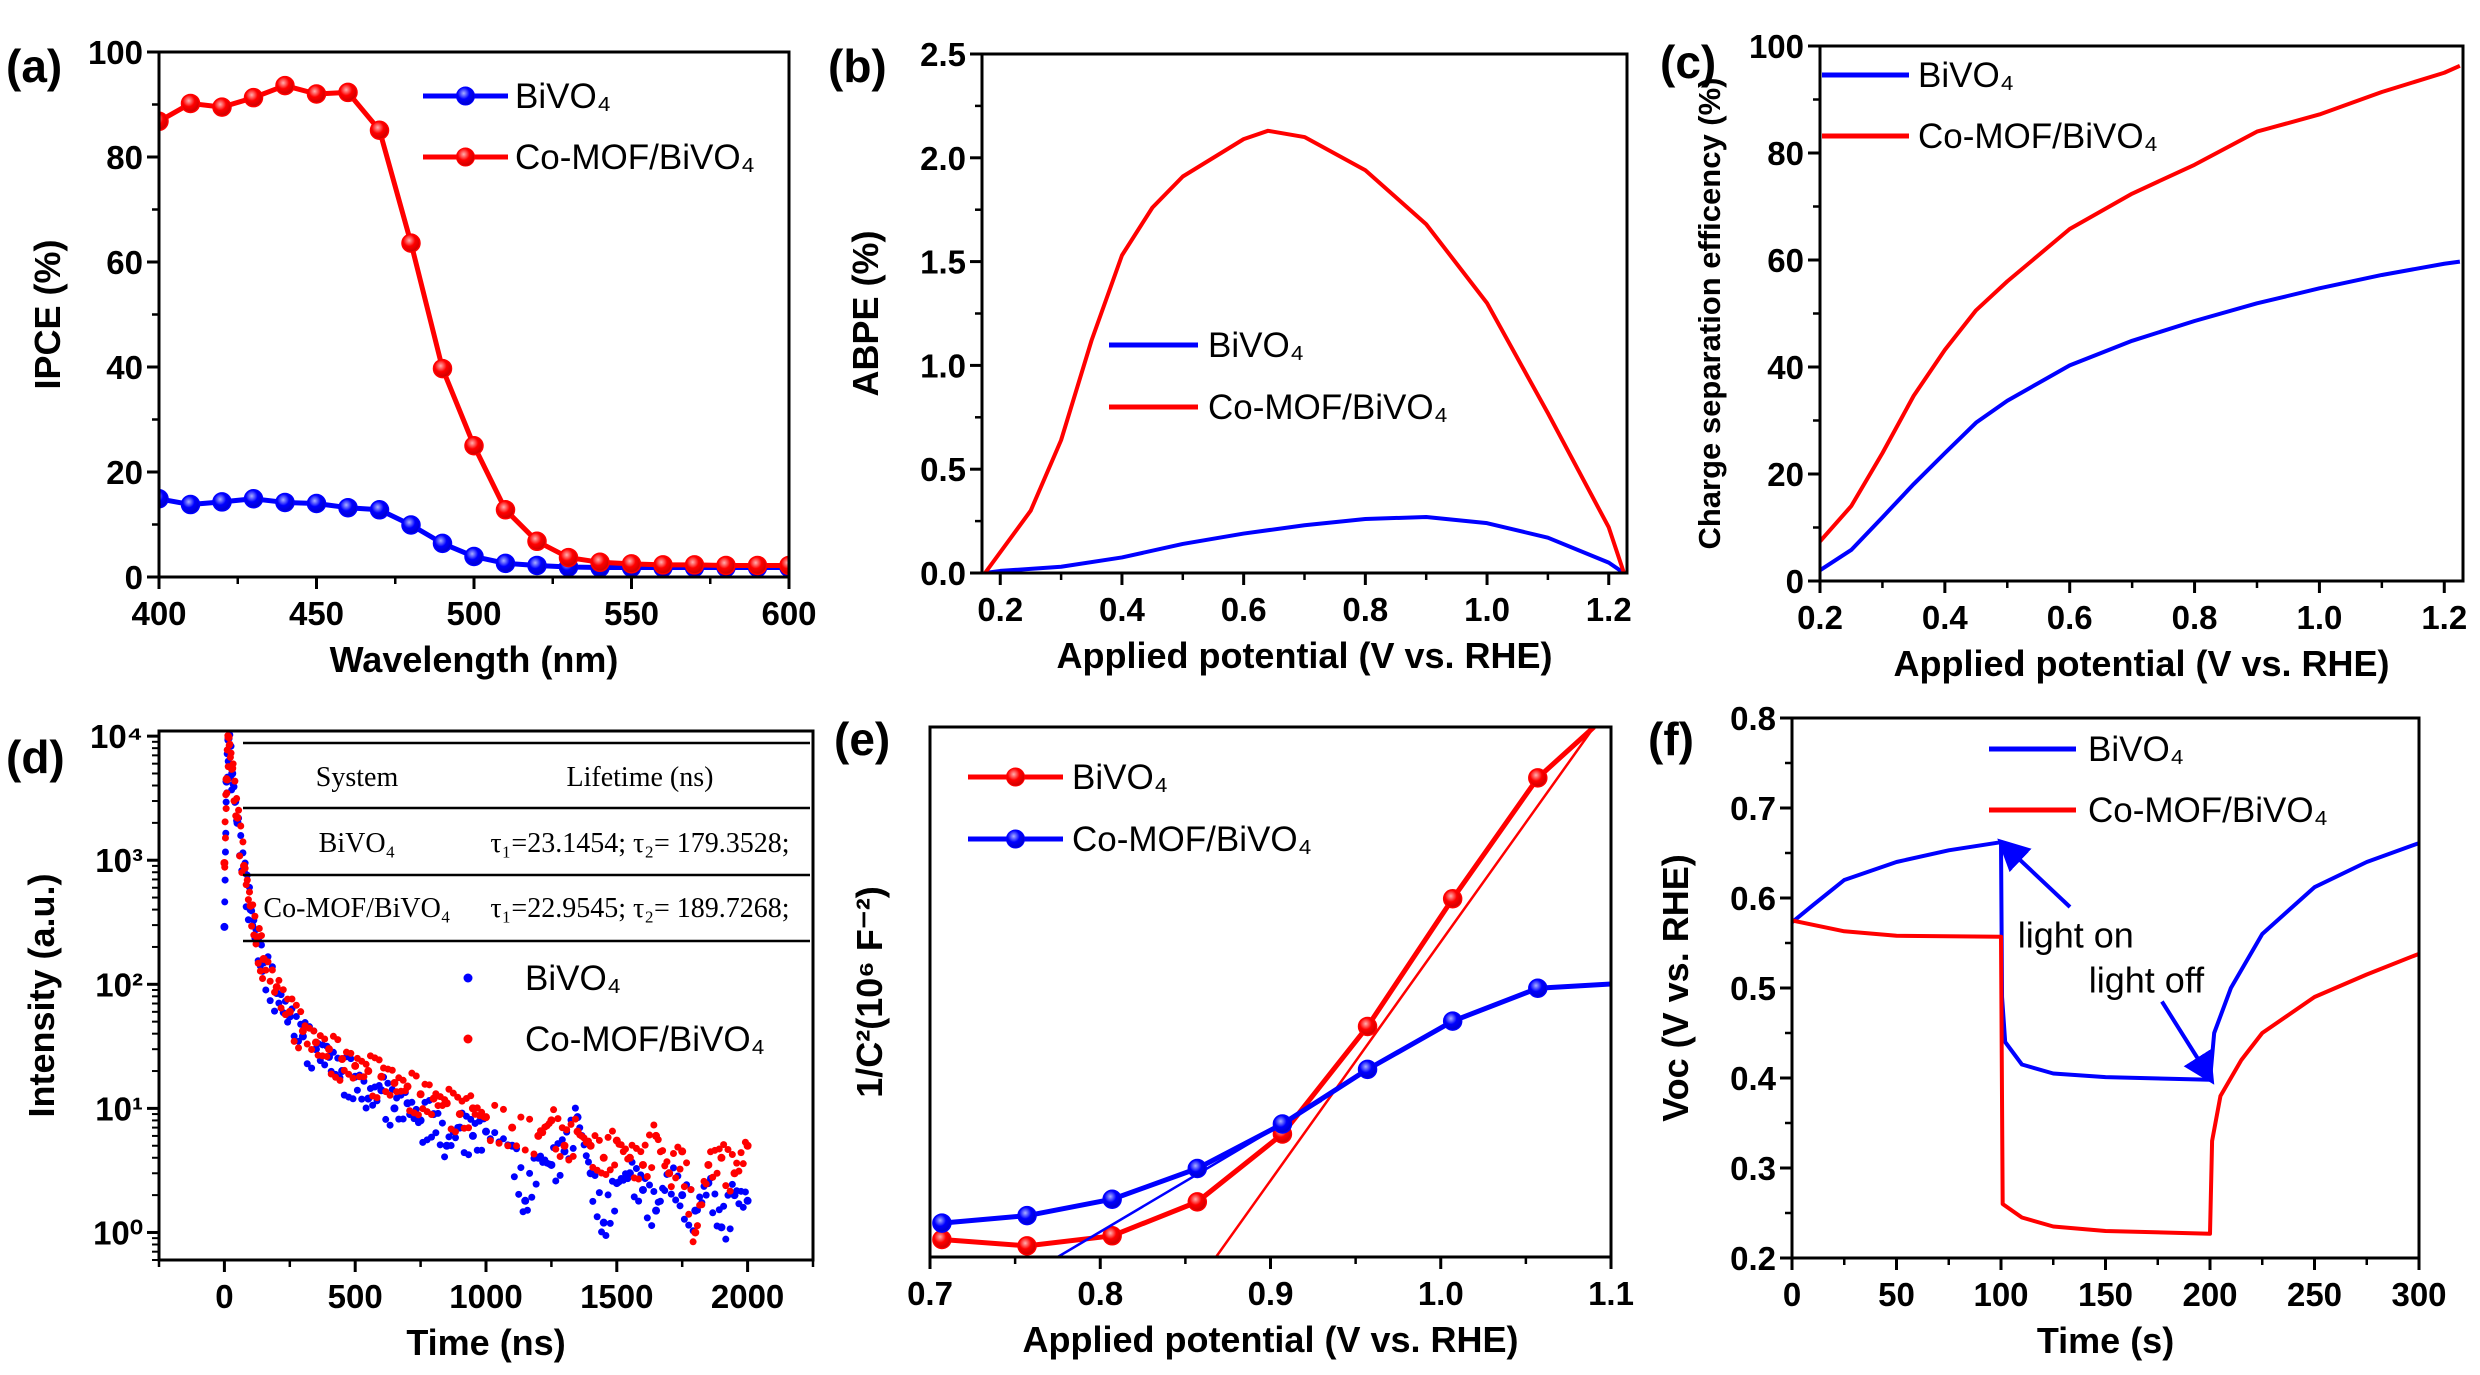  Describe the element at coordinates (1753, 898) in the screenshot. I see `y-tick-label: 0.6` at that location.